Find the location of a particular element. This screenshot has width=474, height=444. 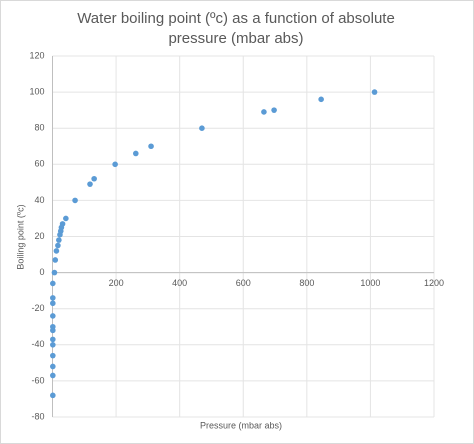

y-tick-label: -20 is located at coordinates (37, 308).